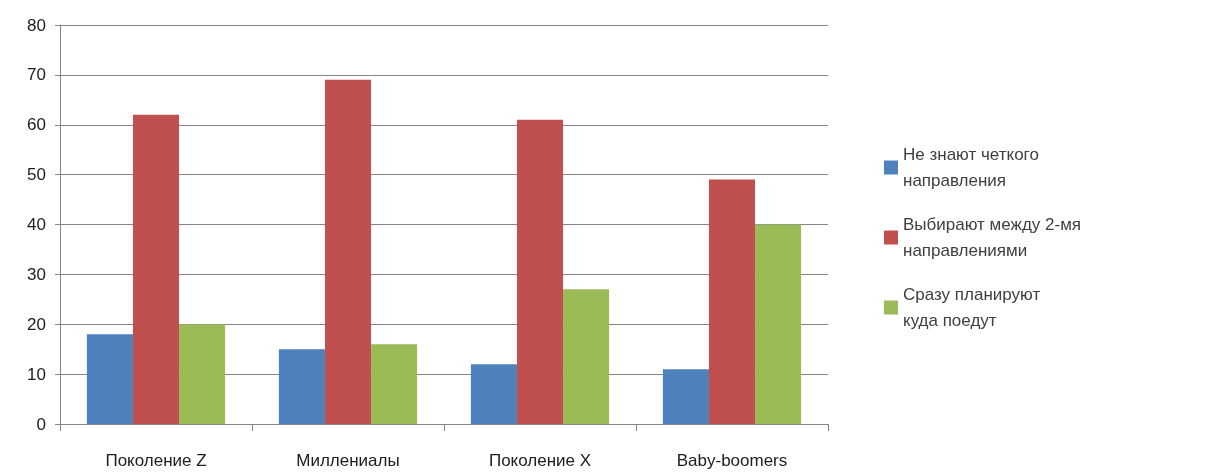 The height and width of the screenshot is (475, 1213). Describe the element at coordinates (36, 125) in the screenshot. I see `y-tick-label: 60` at that location.